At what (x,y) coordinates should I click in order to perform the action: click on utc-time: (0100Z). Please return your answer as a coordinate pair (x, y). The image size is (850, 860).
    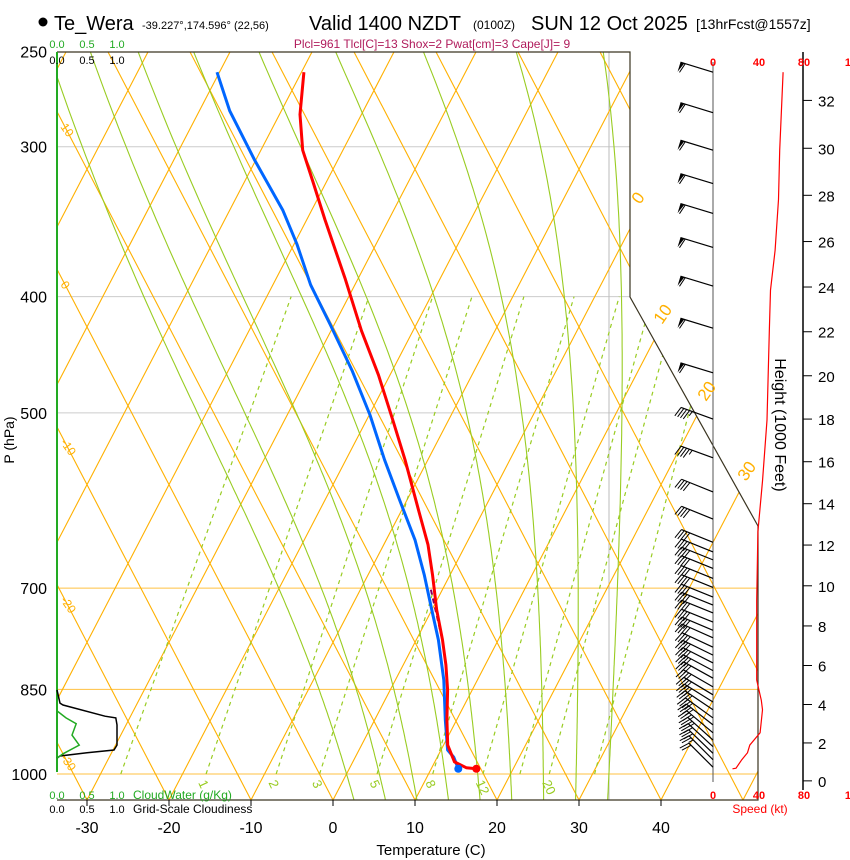
    Looking at the image, I should click on (494, 25).